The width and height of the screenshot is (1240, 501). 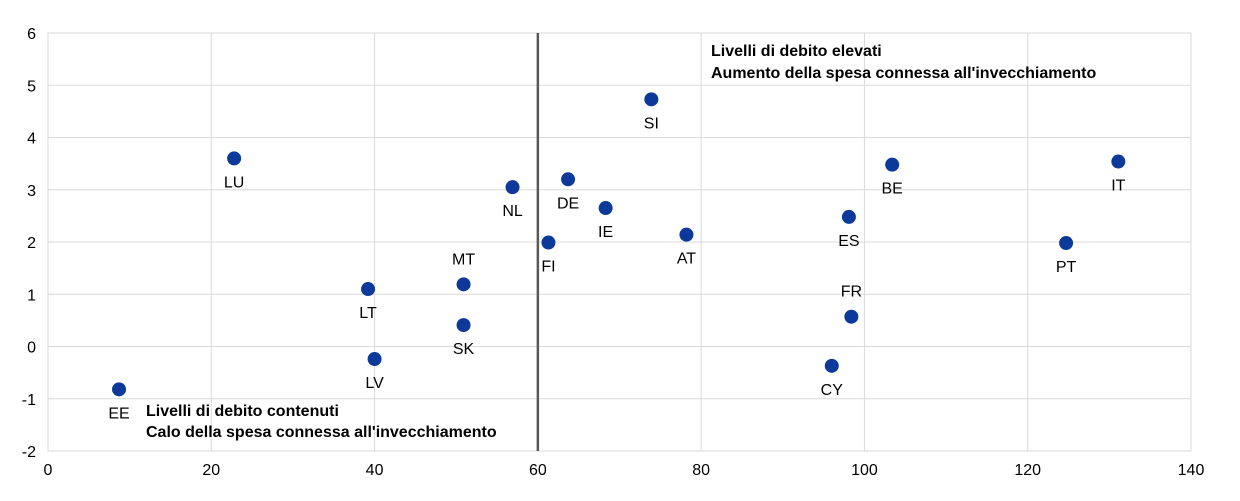 I want to click on point-label-fi: FI, so click(x=548, y=267).